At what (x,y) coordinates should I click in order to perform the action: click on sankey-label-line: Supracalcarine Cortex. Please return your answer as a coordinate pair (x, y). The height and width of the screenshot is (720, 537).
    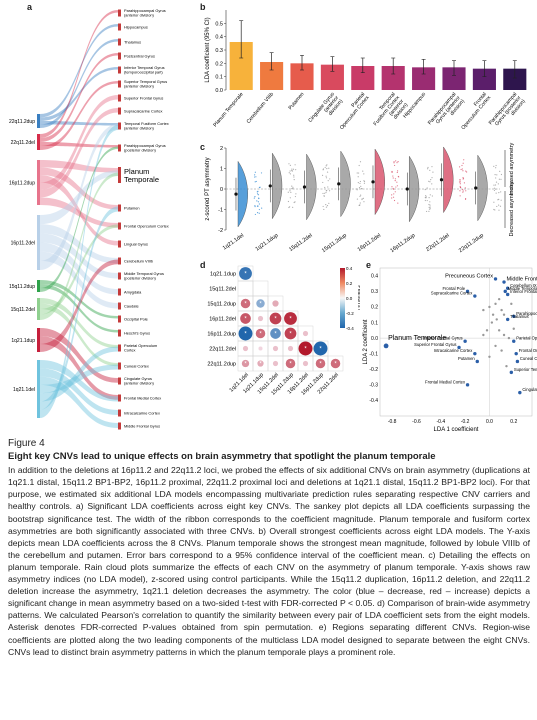
    Looking at the image, I should click on (143, 111).